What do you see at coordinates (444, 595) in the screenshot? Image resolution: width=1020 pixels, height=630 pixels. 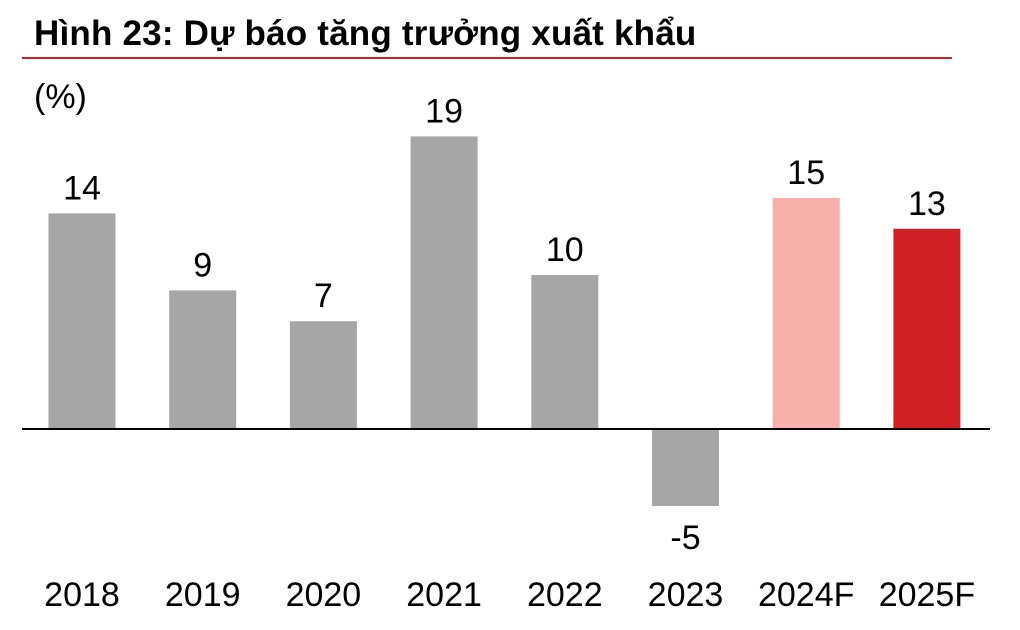 I see `x-tick-label-2021: 2021` at bounding box center [444, 595].